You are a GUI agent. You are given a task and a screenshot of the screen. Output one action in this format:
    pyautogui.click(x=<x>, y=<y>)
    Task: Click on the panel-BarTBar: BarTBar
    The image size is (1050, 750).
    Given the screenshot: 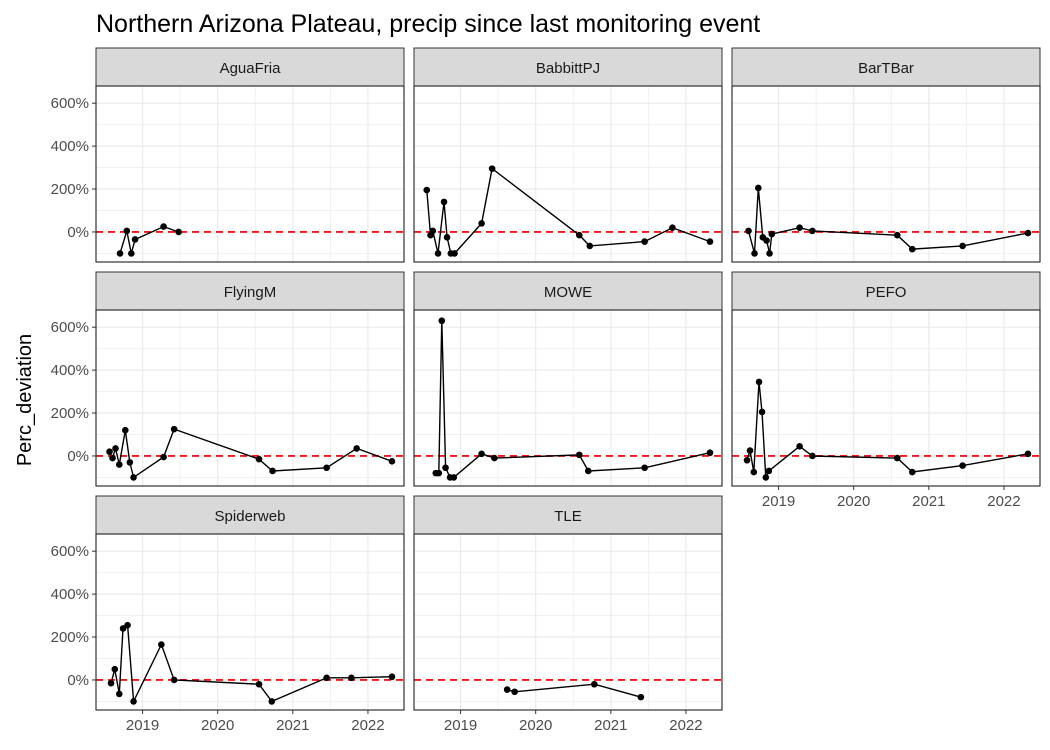 What is the action you would take?
    pyautogui.click(x=886, y=155)
    